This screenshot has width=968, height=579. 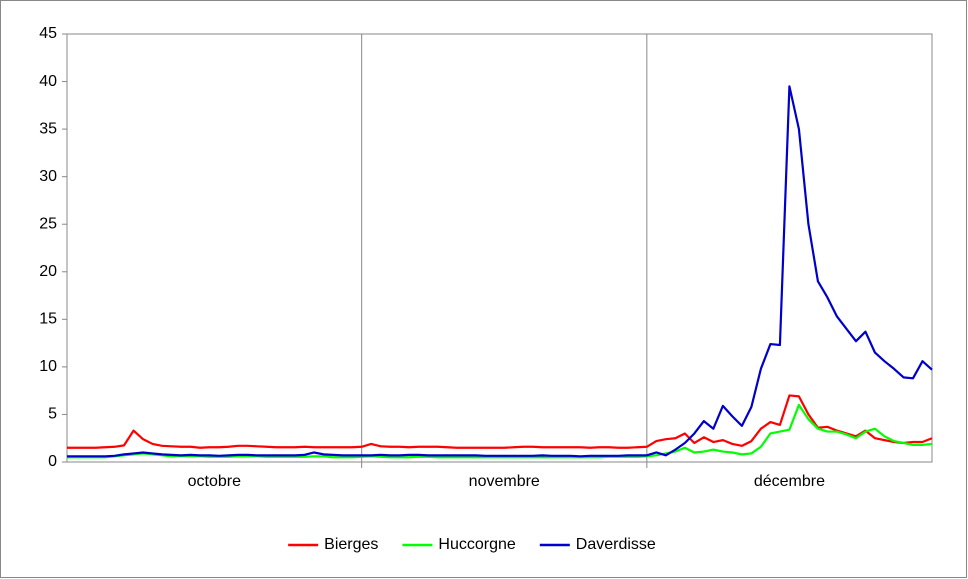 What do you see at coordinates (616, 544) in the screenshot?
I see `legend-label: Daverdisse` at bounding box center [616, 544].